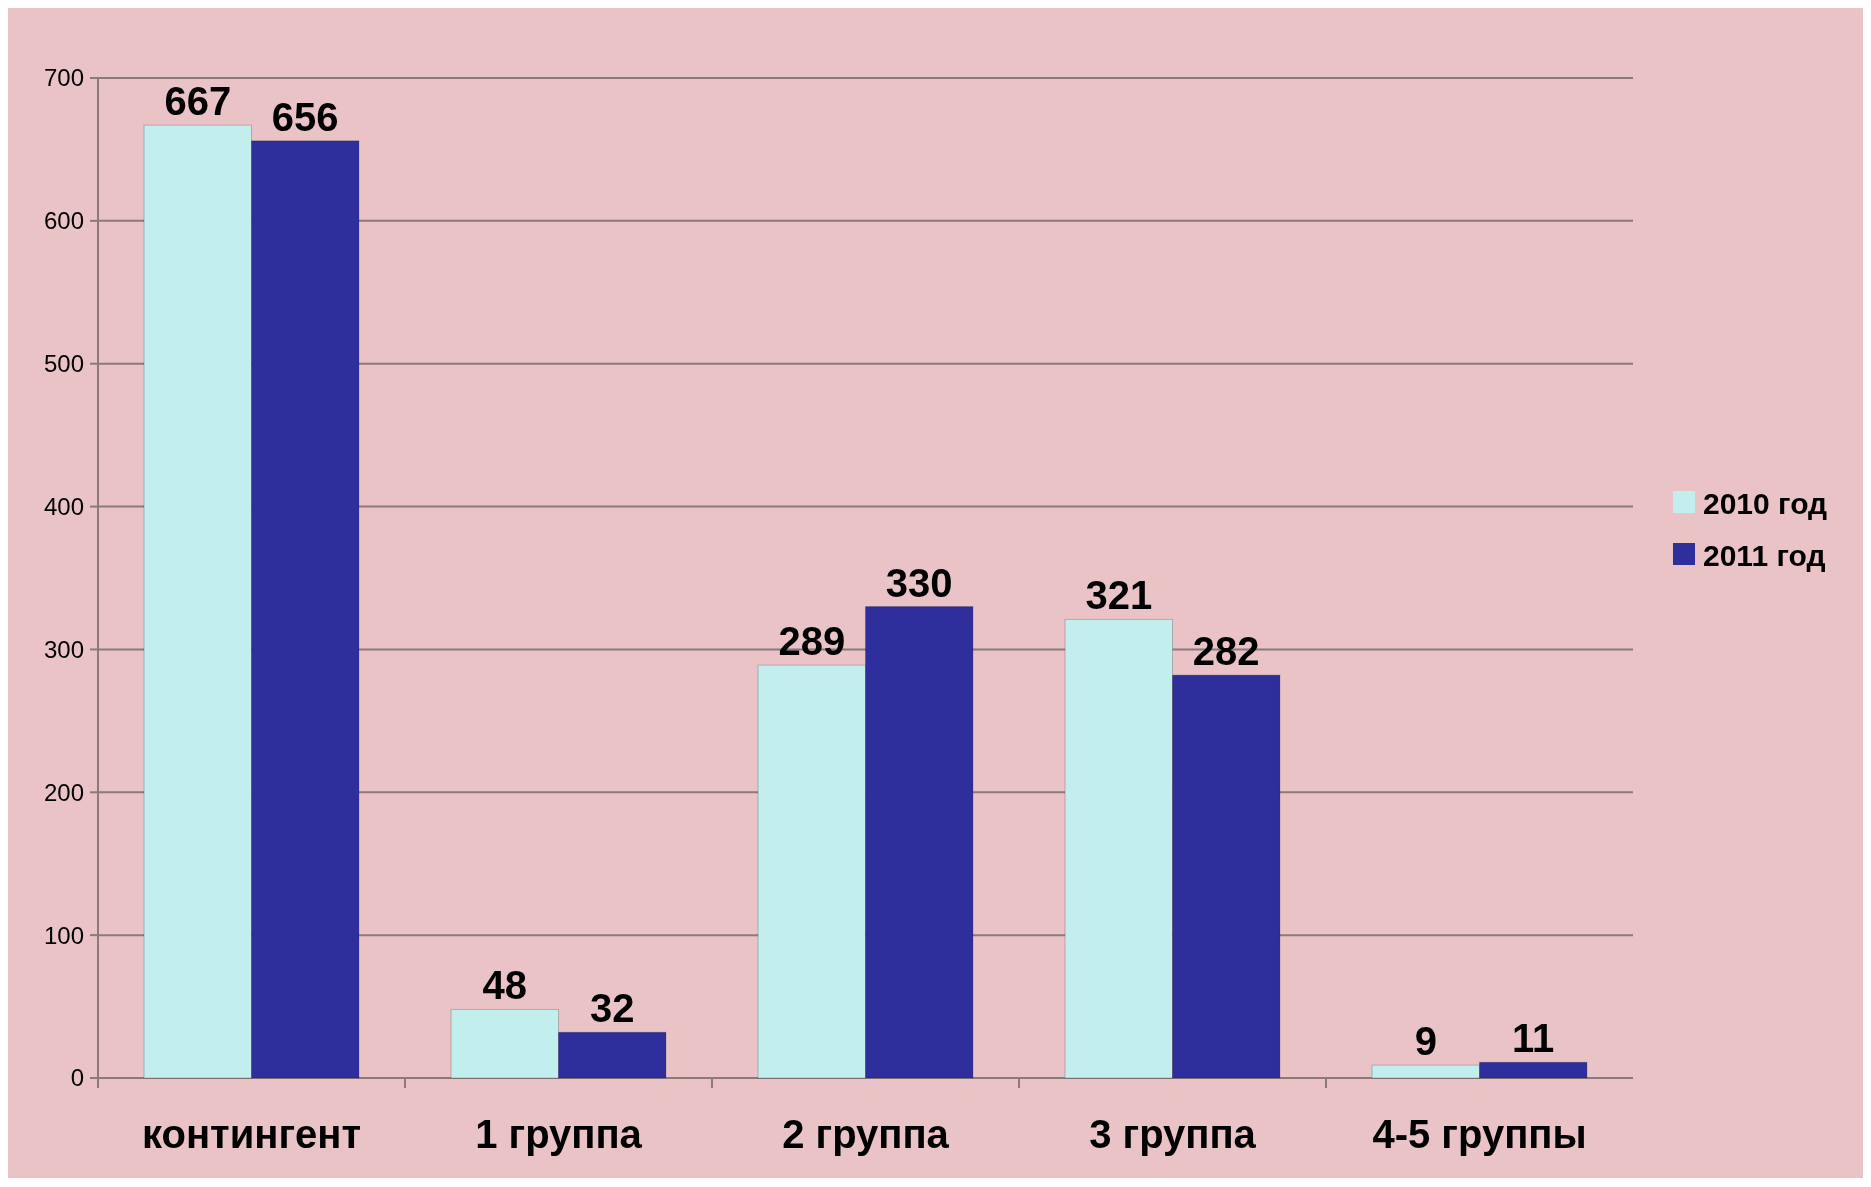  What do you see at coordinates (63, 506) in the screenshot?
I see `y-tick-label: 400` at bounding box center [63, 506].